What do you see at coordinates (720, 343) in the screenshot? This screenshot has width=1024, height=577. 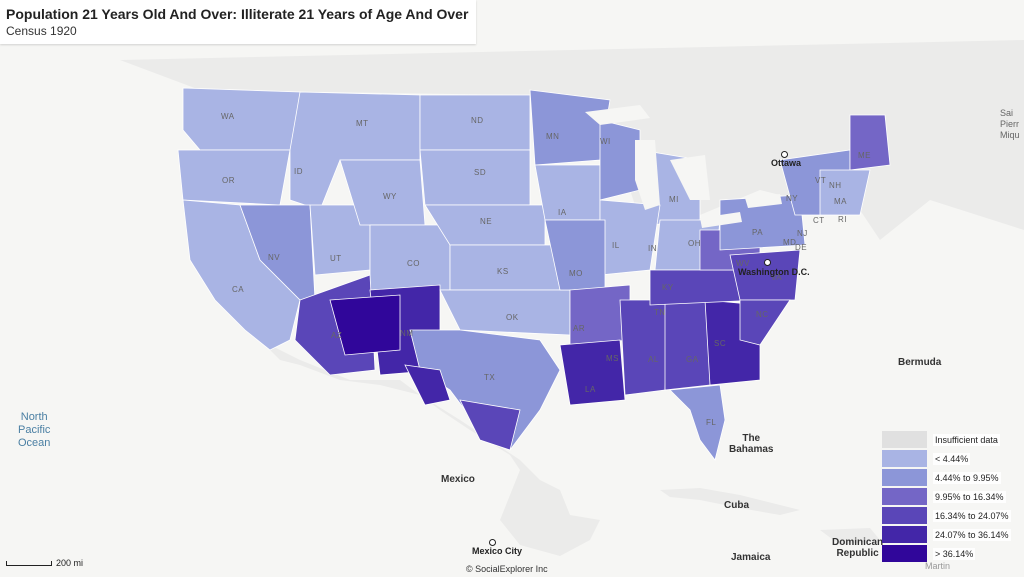 I see `state-label-sc: SC` at bounding box center [720, 343].